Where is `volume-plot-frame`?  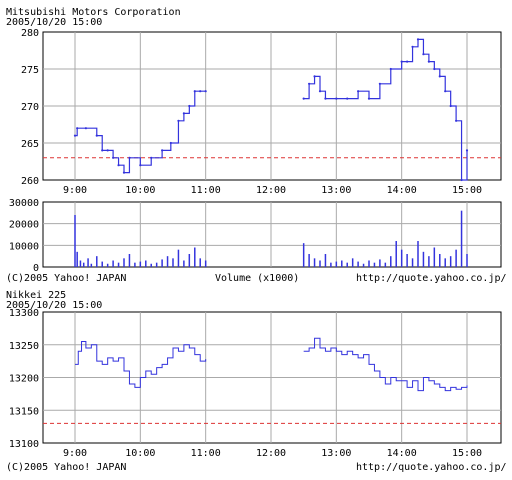
volume-plot-frame is located at coordinates (272, 234).